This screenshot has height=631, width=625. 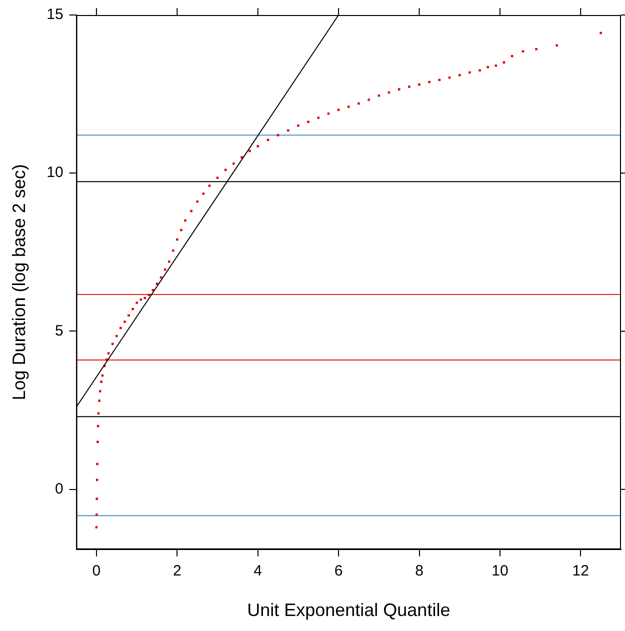 What do you see at coordinates (18, 282) in the screenshot?
I see `y-axis-title: Log Duration (log base 2 sec)` at bounding box center [18, 282].